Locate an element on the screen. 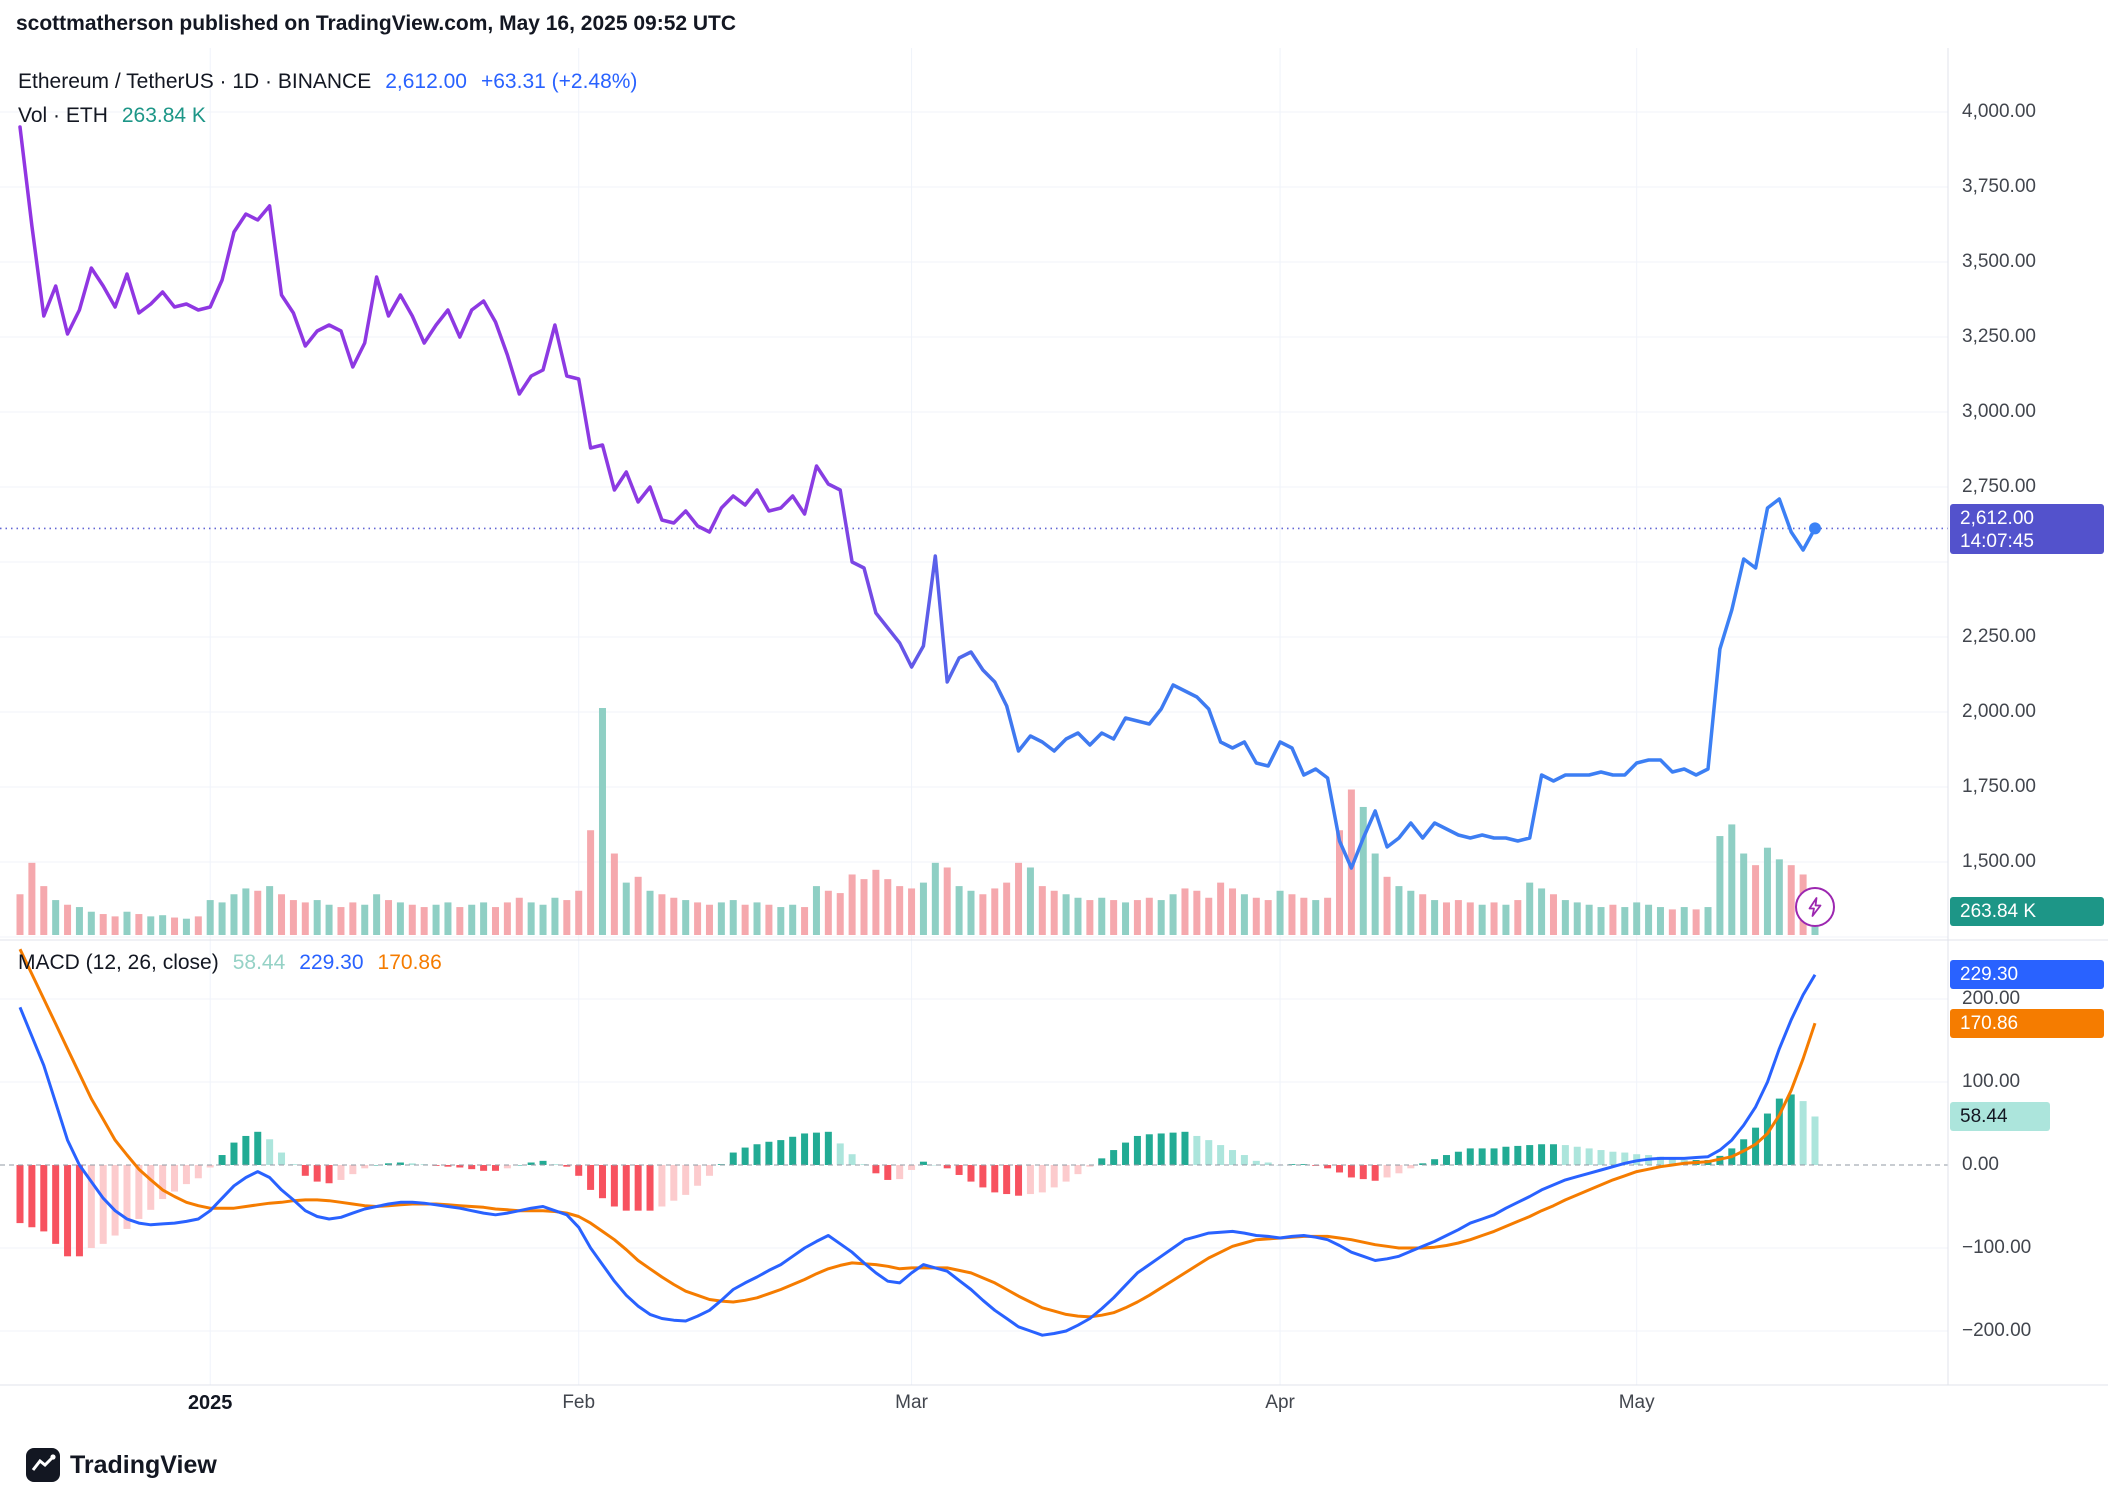  macd-legend: MACD (12, 26, close) 58.44 229.30 170.86 is located at coordinates (230, 963).